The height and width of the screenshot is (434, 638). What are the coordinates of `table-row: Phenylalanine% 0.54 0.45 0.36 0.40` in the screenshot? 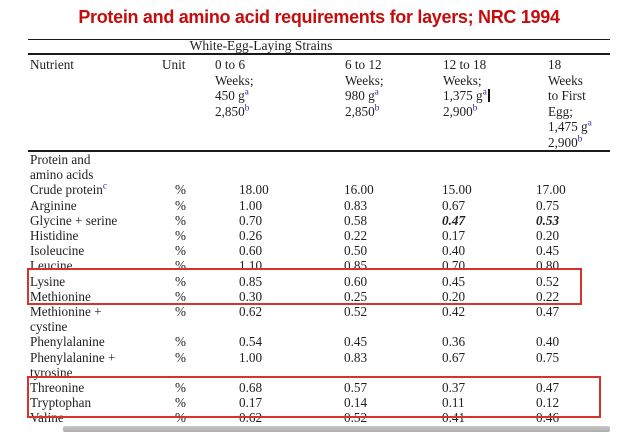 It's located at (319, 341).